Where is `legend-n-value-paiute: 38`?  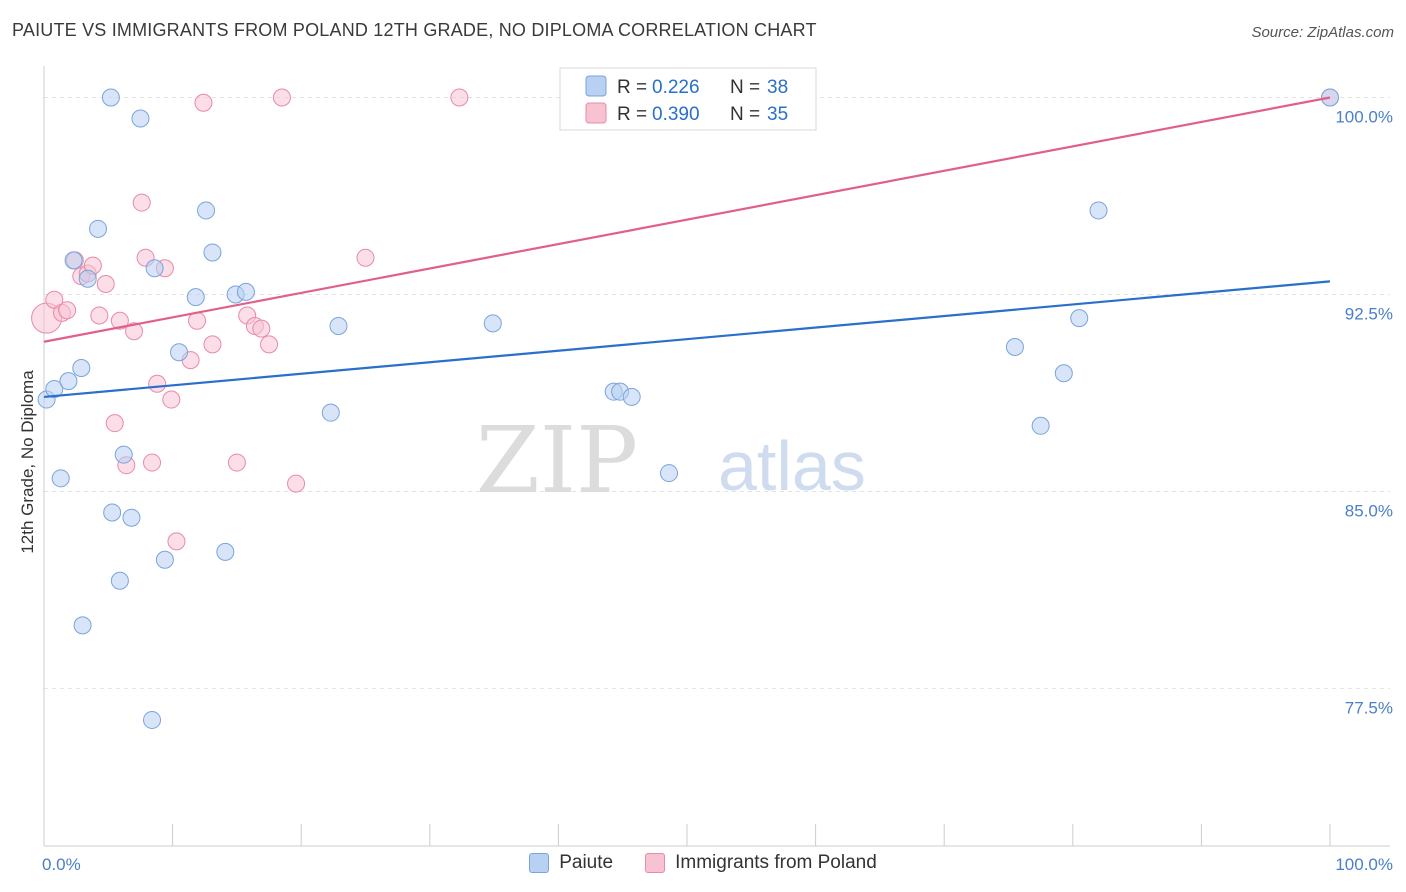
legend-n-value-paiute: 38 is located at coordinates (777, 87).